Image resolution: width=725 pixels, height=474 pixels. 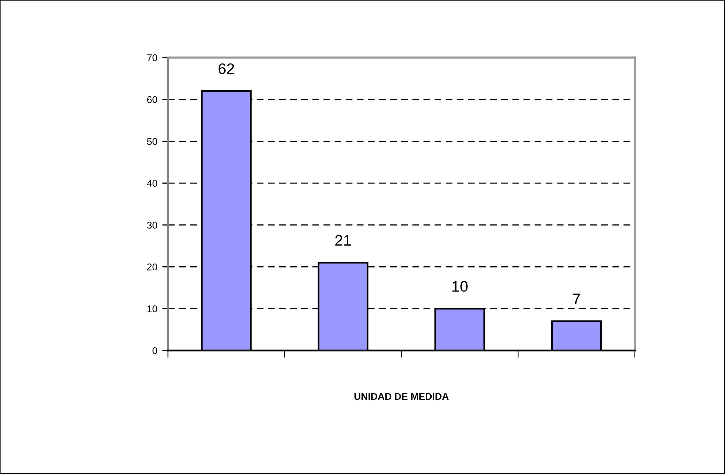 I want to click on y-tick-label: 20, so click(x=152, y=267).